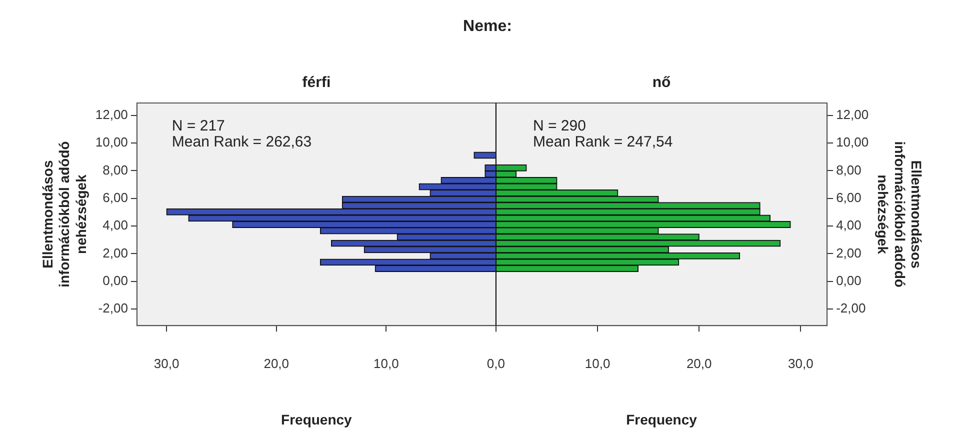 The image size is (975, 433). Describe the element at coordinates (242, 142) in the screenshot. I see `annotation: Mean Rank = 262,63` at that location.